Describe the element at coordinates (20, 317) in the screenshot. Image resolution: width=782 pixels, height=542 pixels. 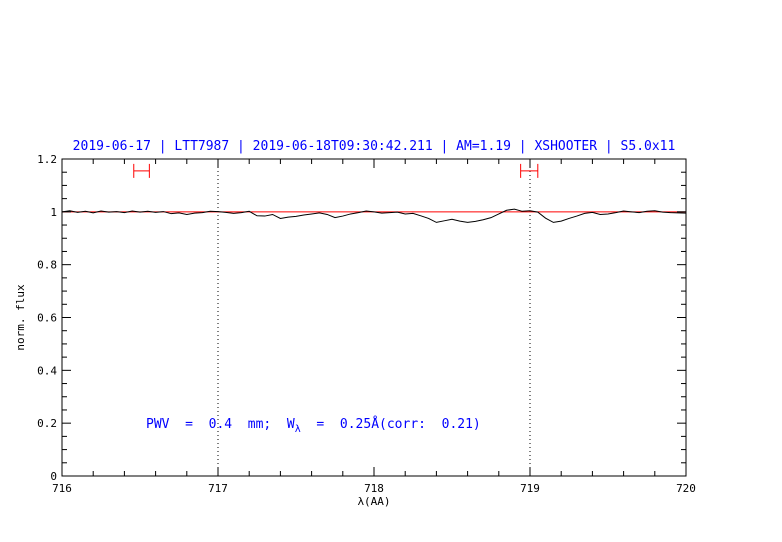
I see `y-axis-label: norm. flux` at that location.